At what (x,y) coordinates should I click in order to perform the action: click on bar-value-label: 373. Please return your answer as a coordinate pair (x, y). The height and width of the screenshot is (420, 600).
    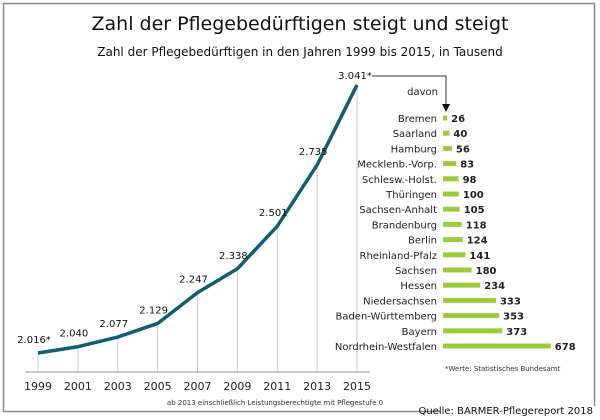
    Looking at the image, I should click on (516, 332).